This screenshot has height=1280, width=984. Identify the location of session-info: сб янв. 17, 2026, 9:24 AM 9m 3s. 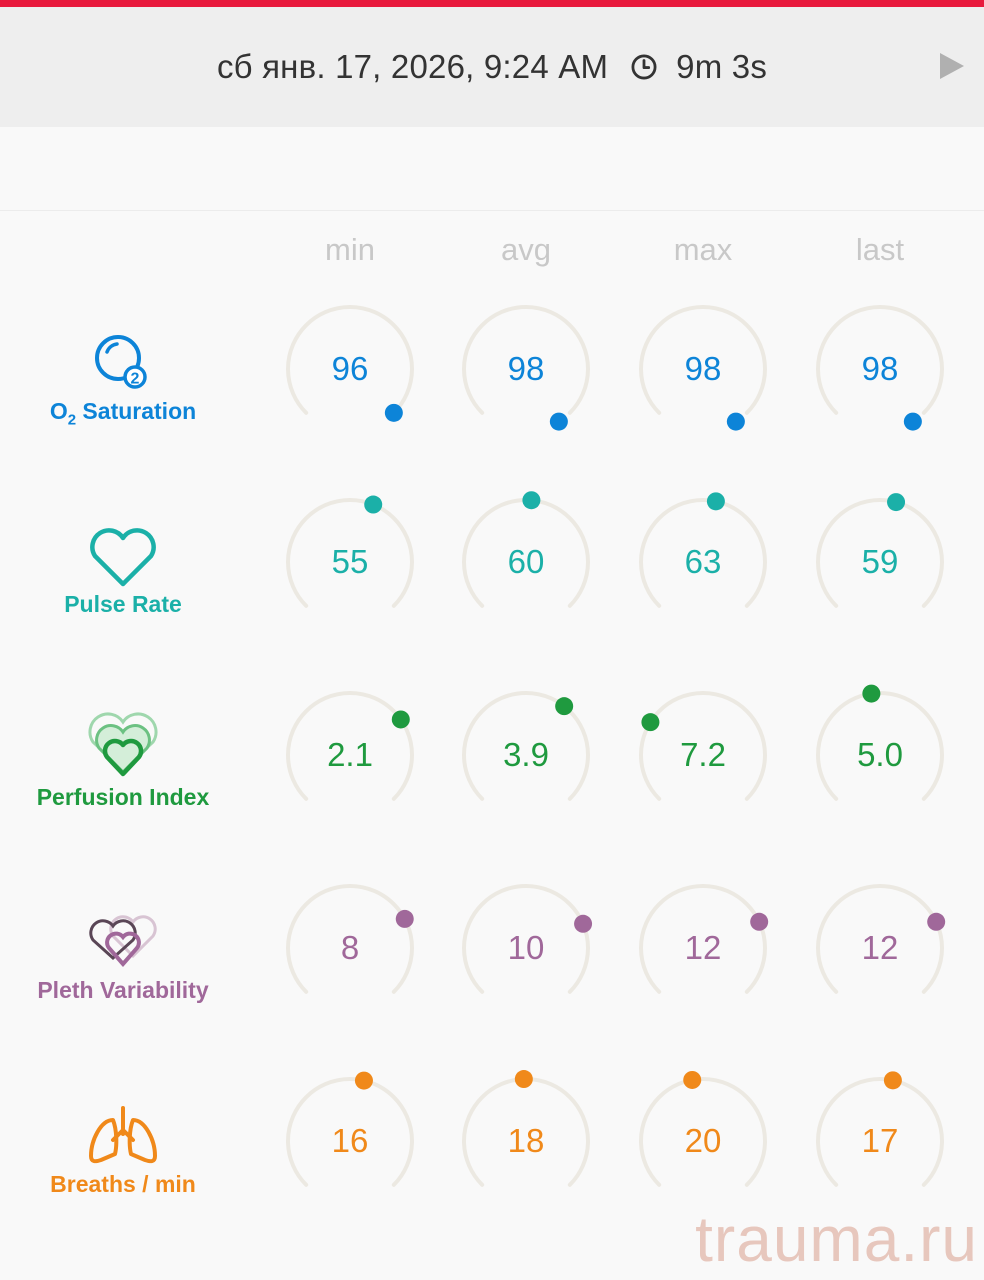
(492, 67).